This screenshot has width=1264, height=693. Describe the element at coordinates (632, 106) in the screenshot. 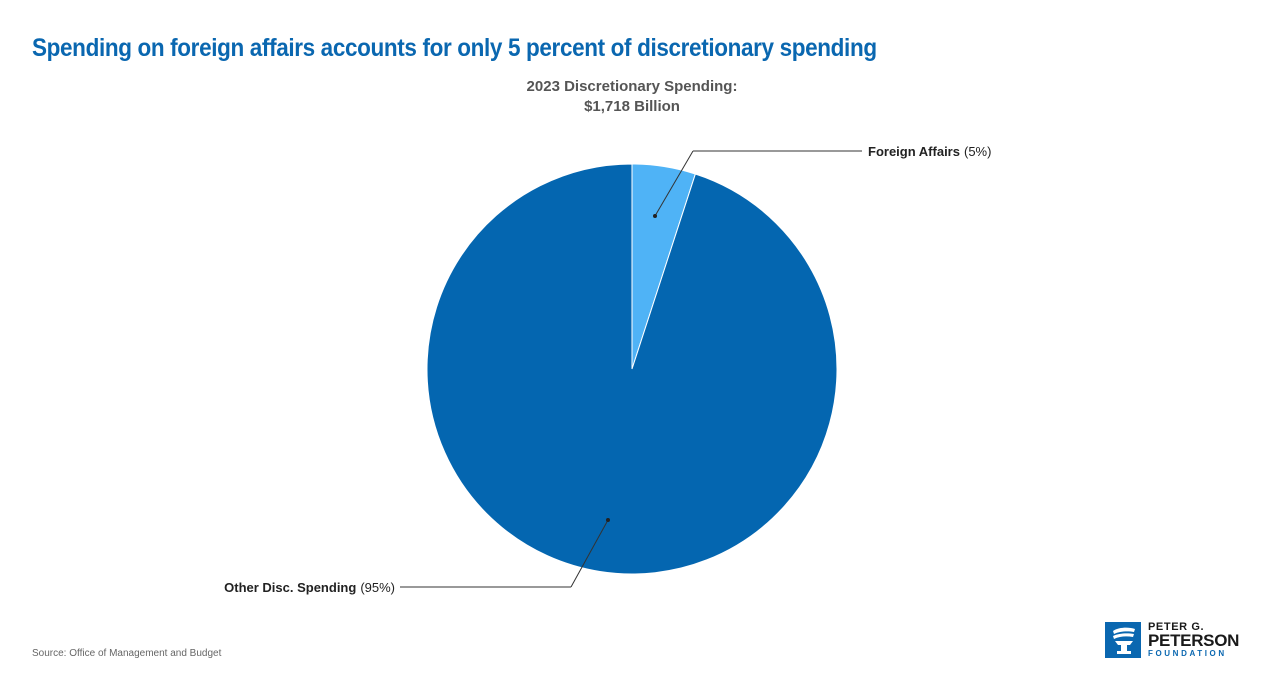

I see `chart-subtitle-line-2: $1,718 Billion` at that location.